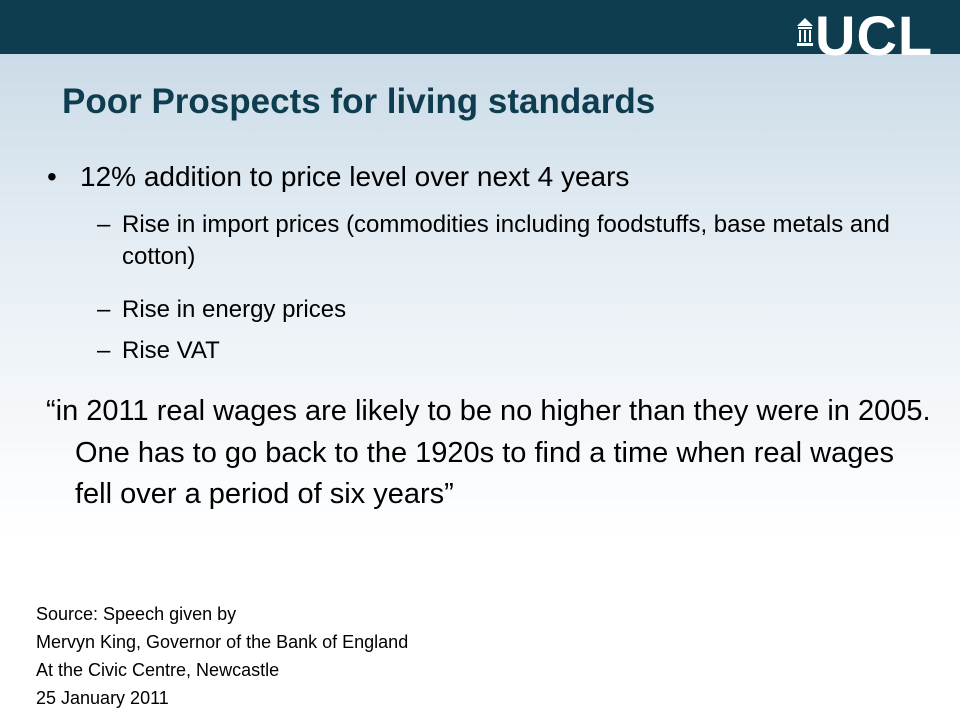 The width and height of the screenshot is (960, 720). Describe the element at coordinates (102, 698) in the screenshot. I see `source-line: 25 January 2011` at that location.